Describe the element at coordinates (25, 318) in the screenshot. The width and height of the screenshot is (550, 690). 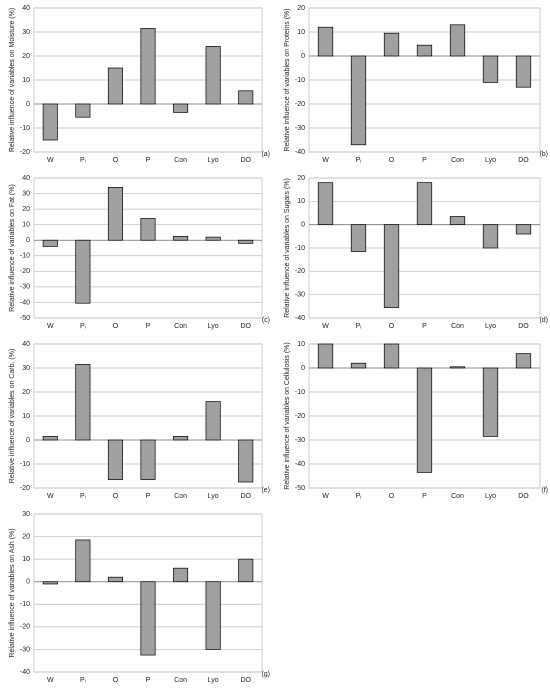
I see `y-tick-label: -50` at that location.